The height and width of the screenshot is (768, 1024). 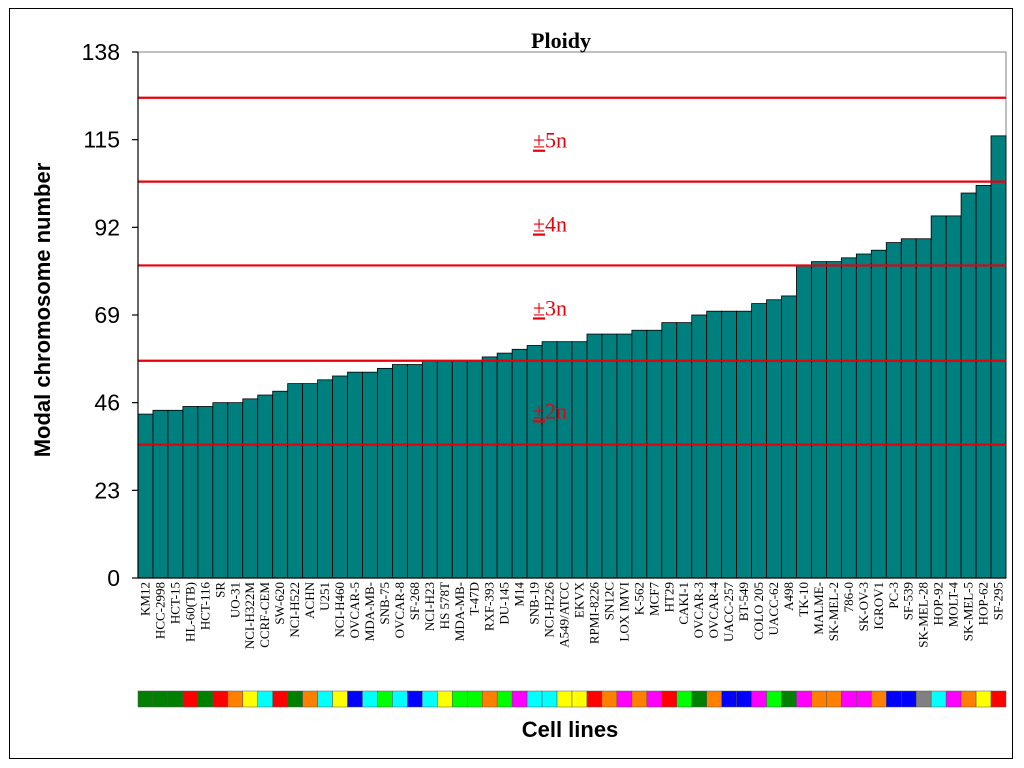 I want to click on x-tick-label: MOLT-4, so click(x=953, y=605).